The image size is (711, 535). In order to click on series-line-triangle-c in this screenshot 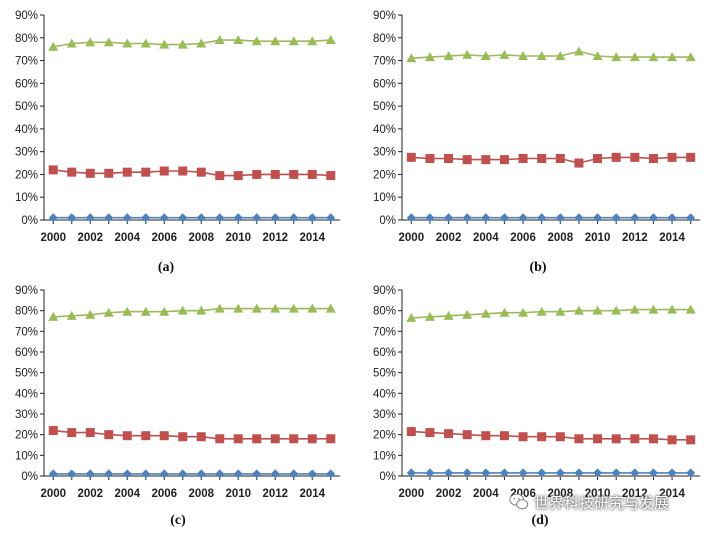, I will do `click(192, 312)`.